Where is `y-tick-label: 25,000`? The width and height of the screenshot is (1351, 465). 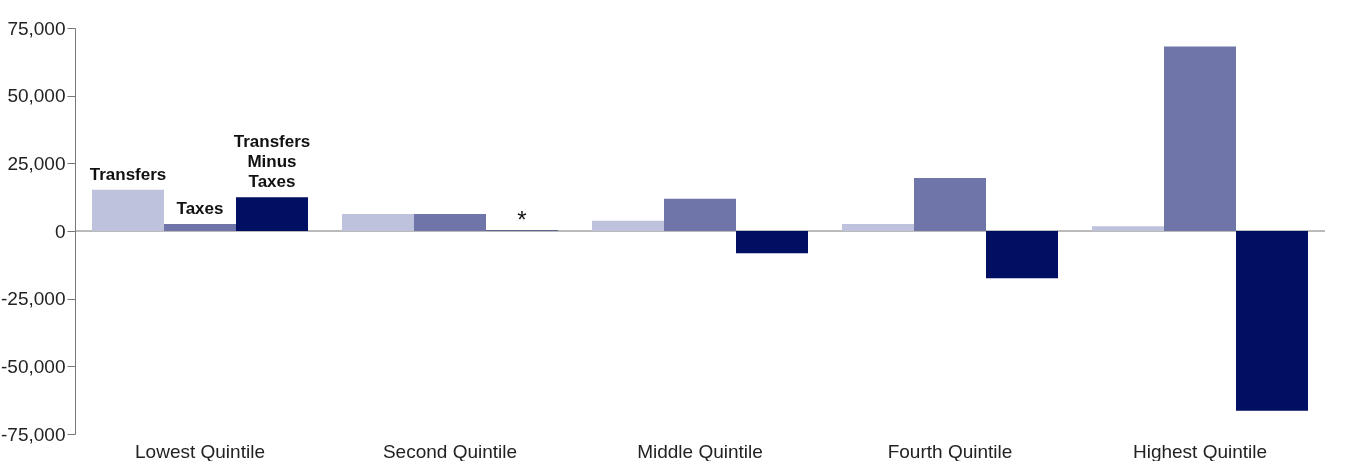
y-tick-label: 25,000 is located at coordinates (36, 163).